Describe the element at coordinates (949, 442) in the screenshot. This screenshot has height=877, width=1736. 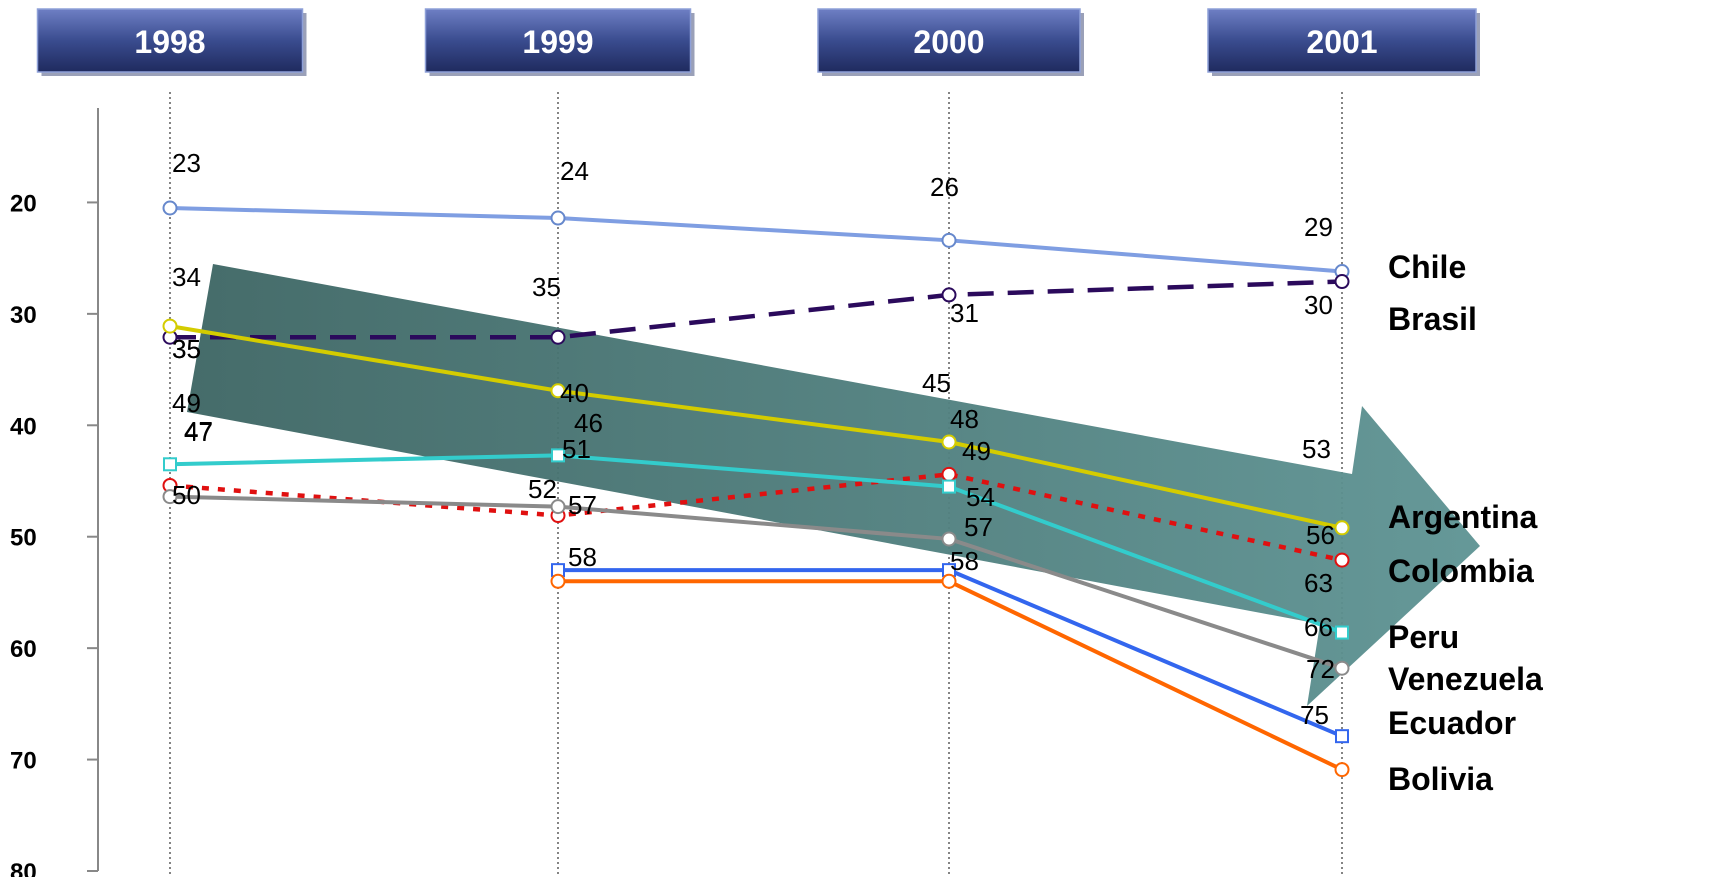
I see `marker-bolivia-2000` at that location.